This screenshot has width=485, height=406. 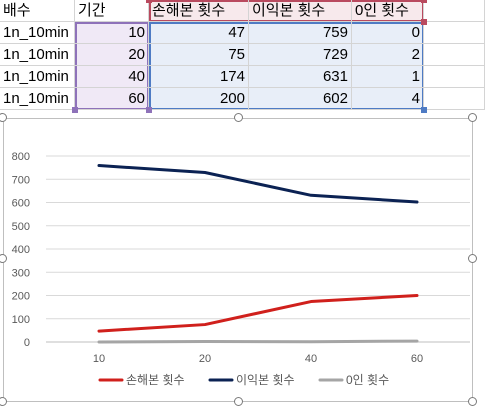 What do you see at coordinates (112, 99) in the screenshot?
I see `table-cell: 60` at bounding box center [112, 99].